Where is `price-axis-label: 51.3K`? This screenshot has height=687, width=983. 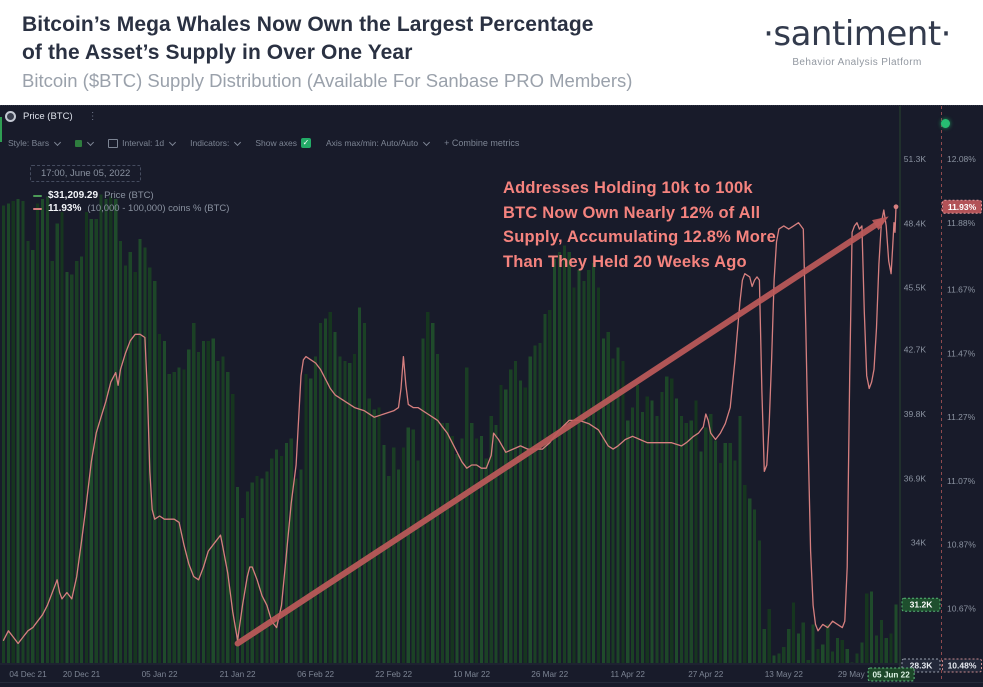
price-axis-label: 51.3K is located at coordinates (915, 159).